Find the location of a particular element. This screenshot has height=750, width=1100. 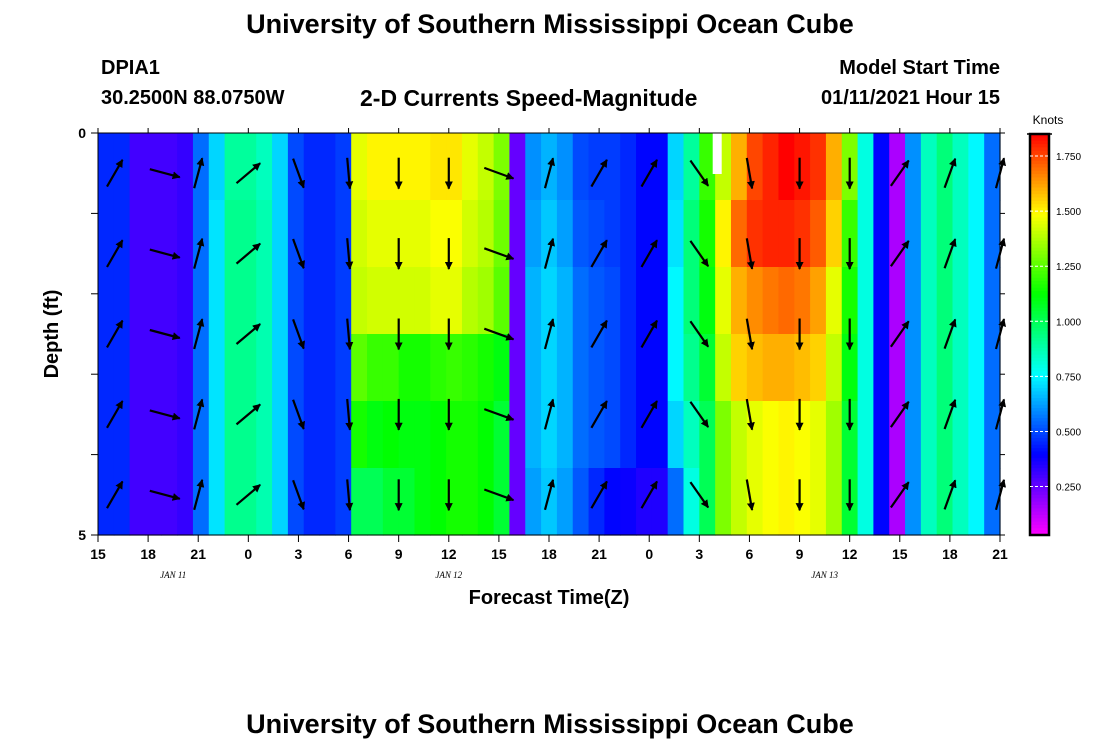

colorbar: 0.250 0.500 0.750 1.000 1.250 1.500 1.750 is located at coordinates (1054, 334).